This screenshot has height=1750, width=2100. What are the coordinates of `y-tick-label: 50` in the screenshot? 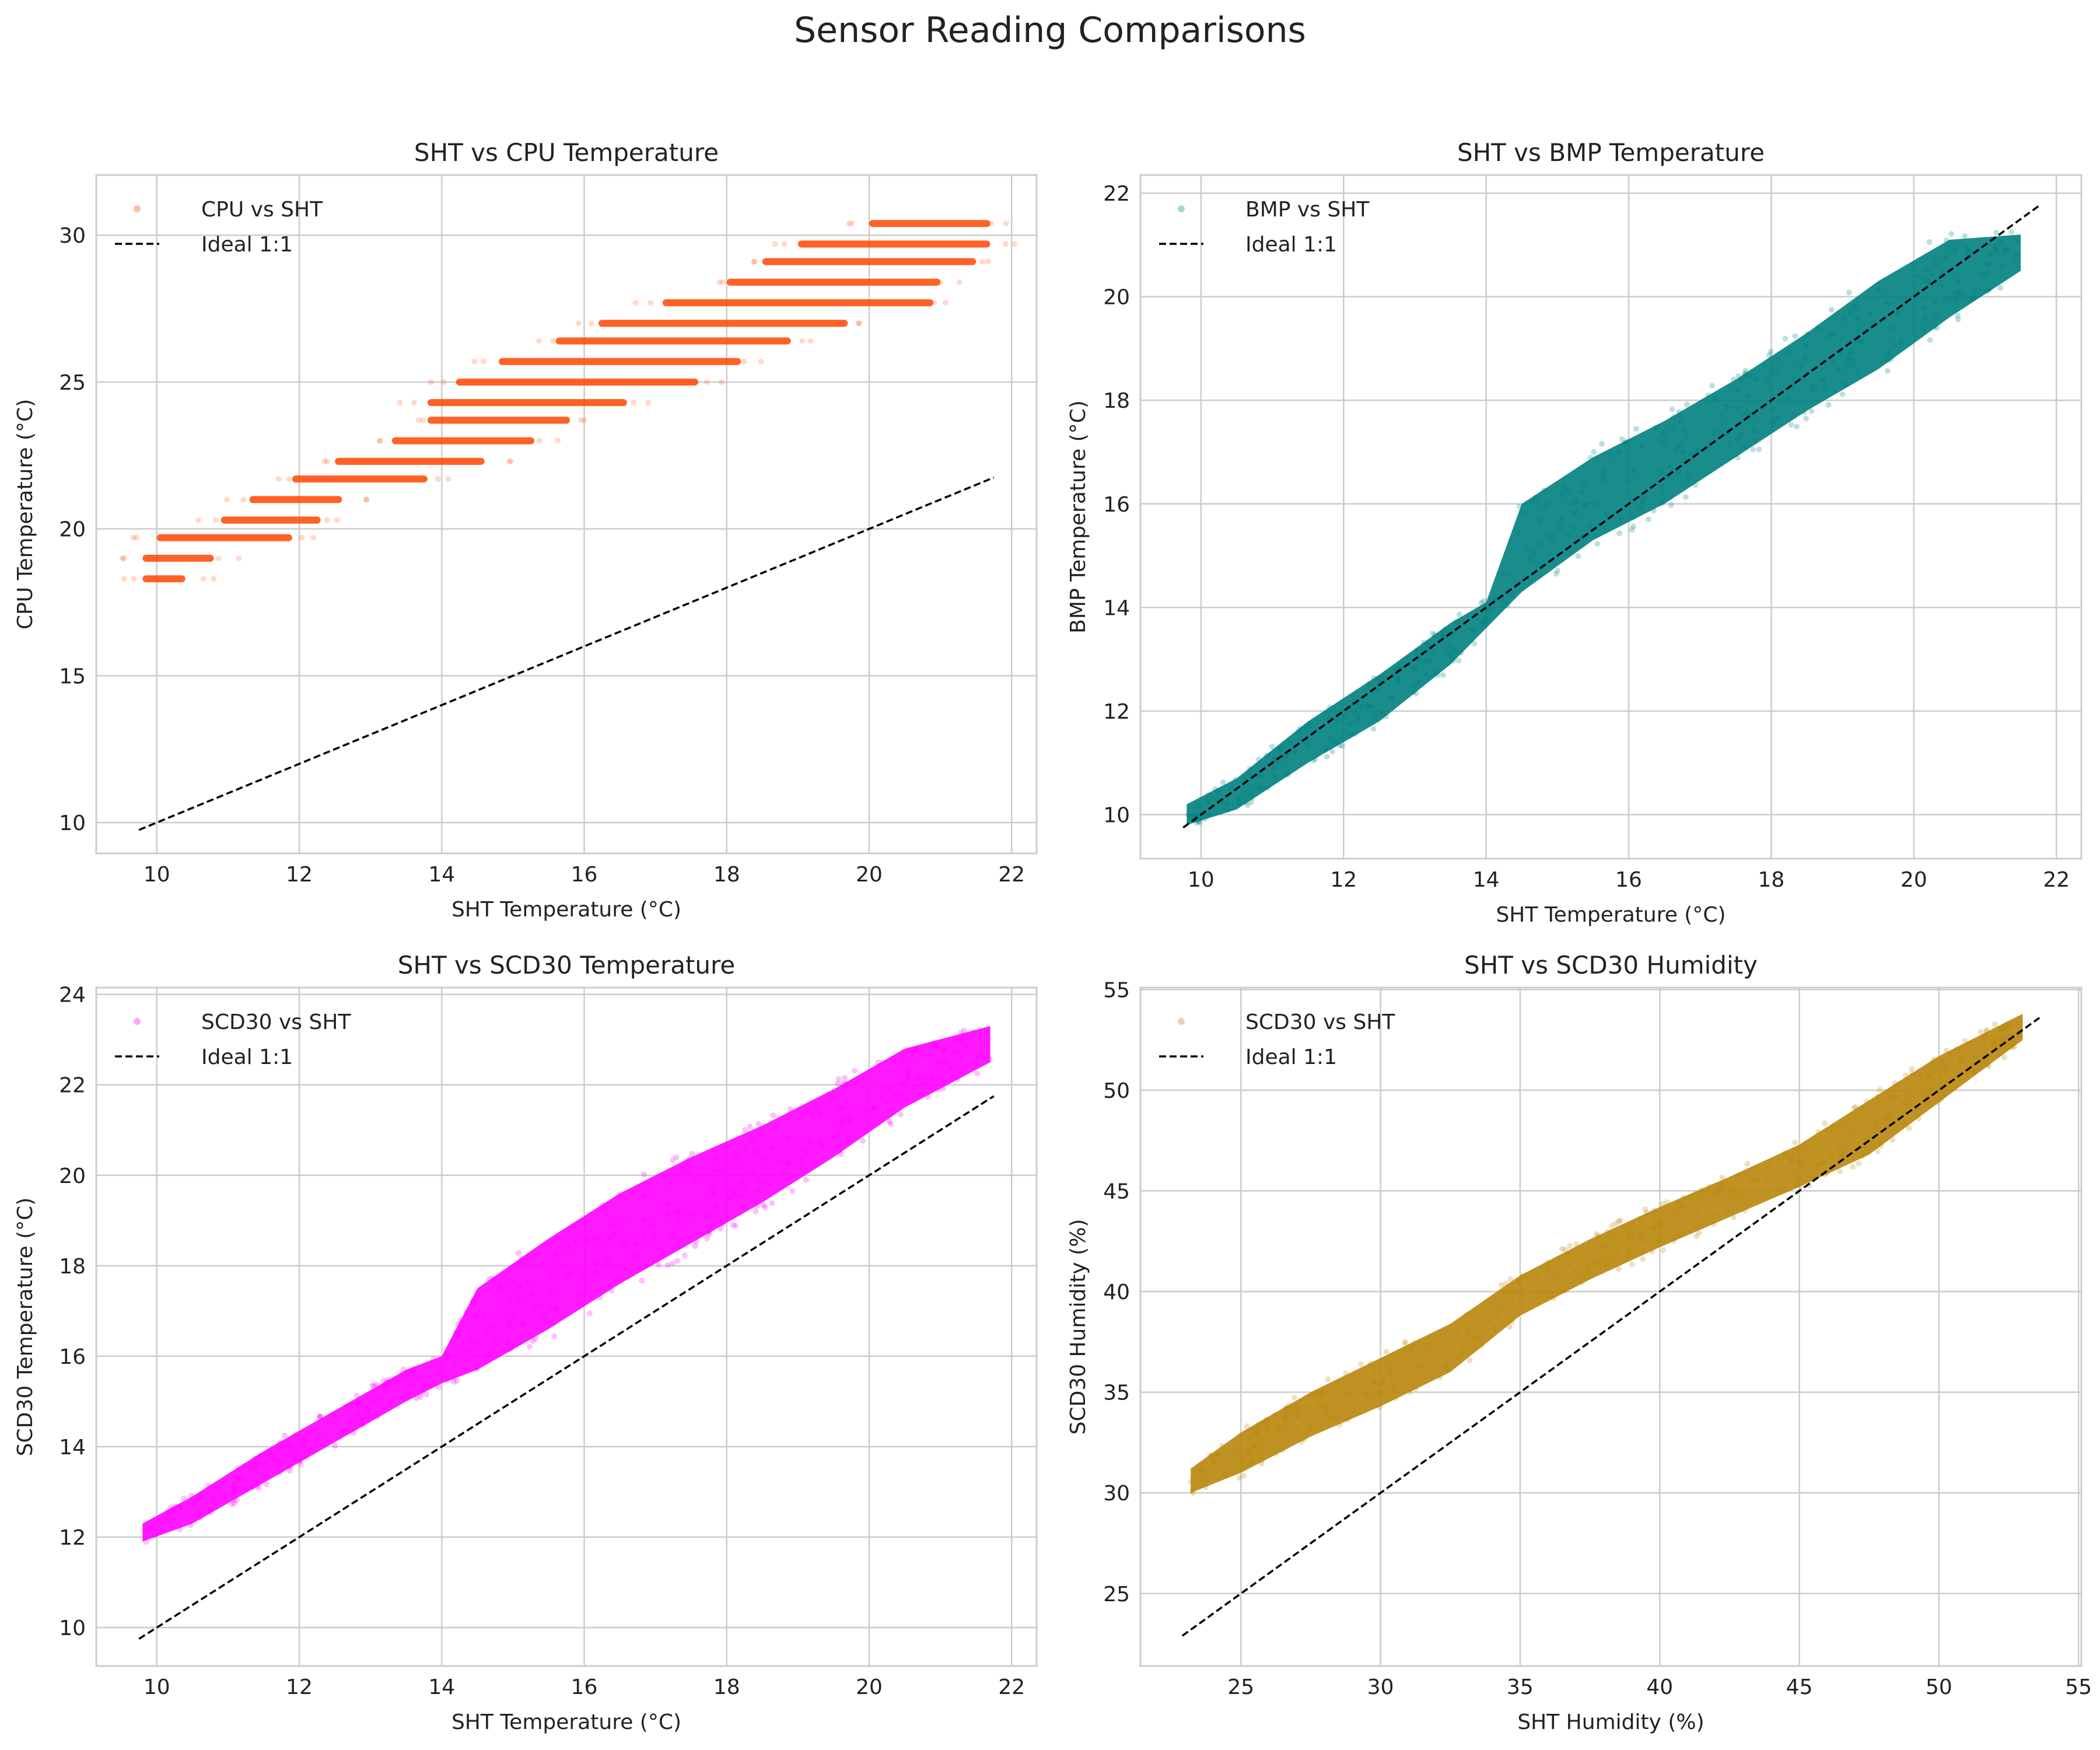 It's located at (1116, 1091).